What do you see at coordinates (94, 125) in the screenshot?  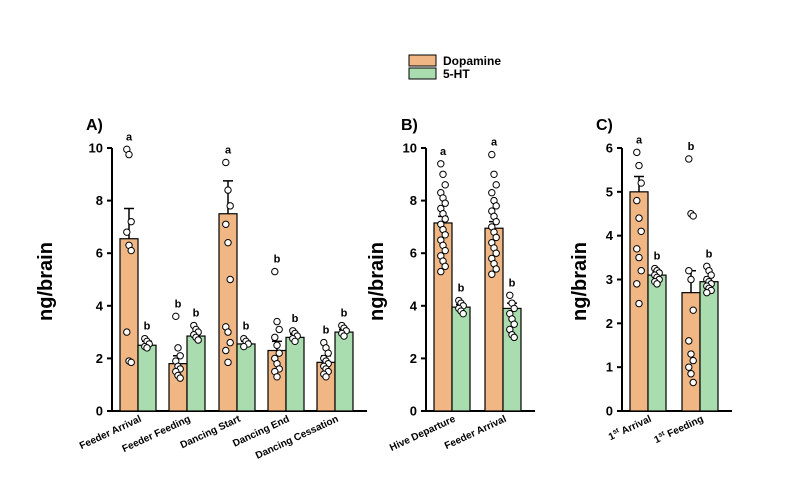 I see `panel-label: A)` at bounding box center [94, 125].